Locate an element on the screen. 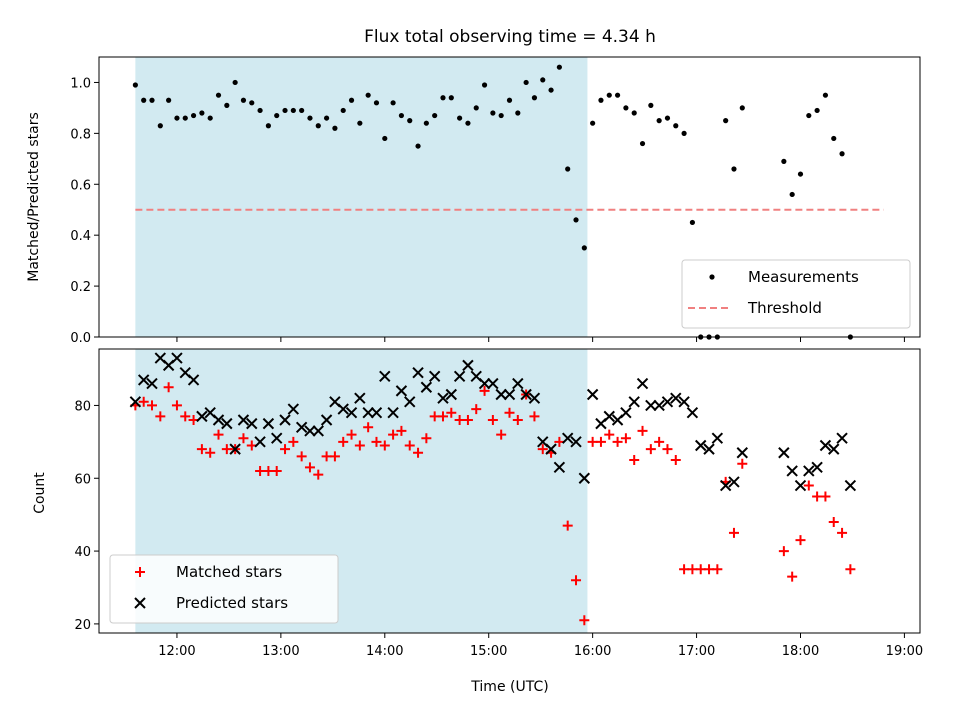  y-tick-label: 0.8 is located at coordinates (80, 134).